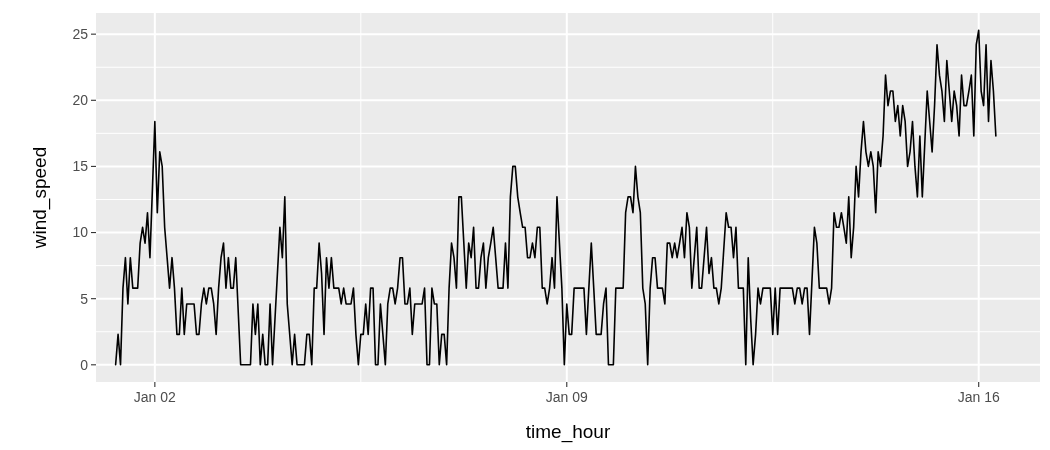 The image size is (1050, 450). I want to click on y-tick-label: 25, so click(80, 34).